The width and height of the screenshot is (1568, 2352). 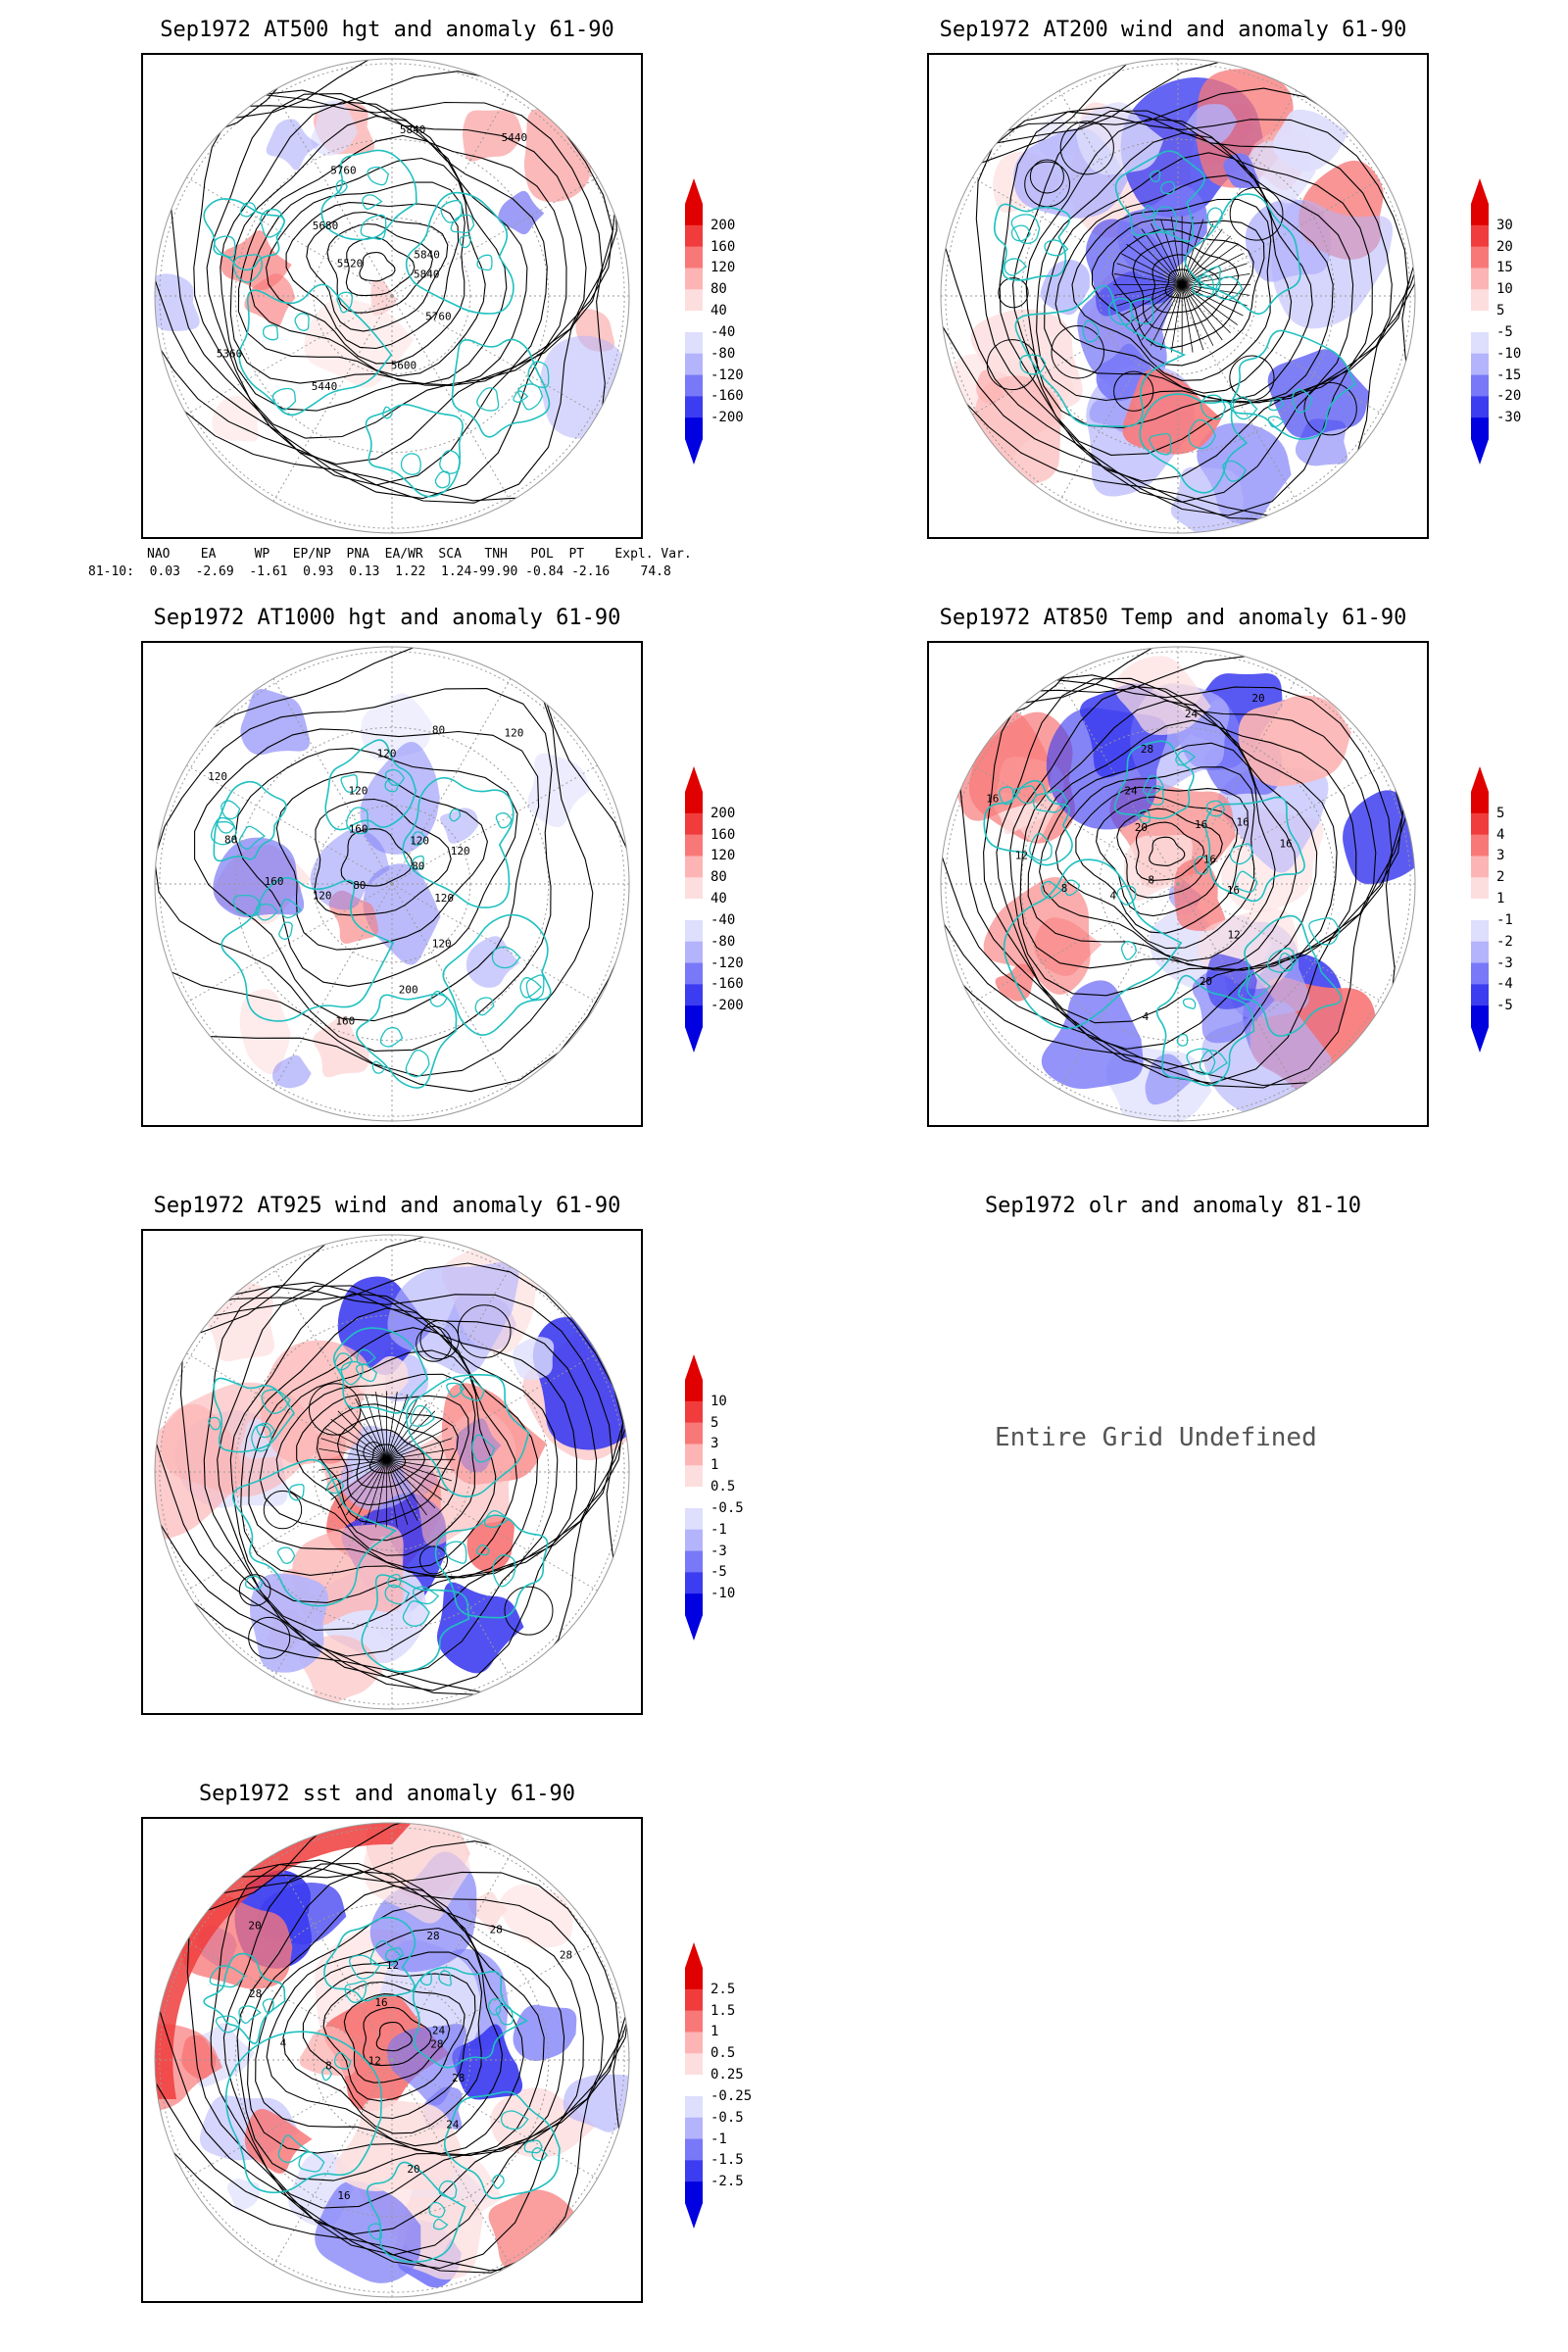 I want to click on contour-label: 80, so click(x=230, y=840).